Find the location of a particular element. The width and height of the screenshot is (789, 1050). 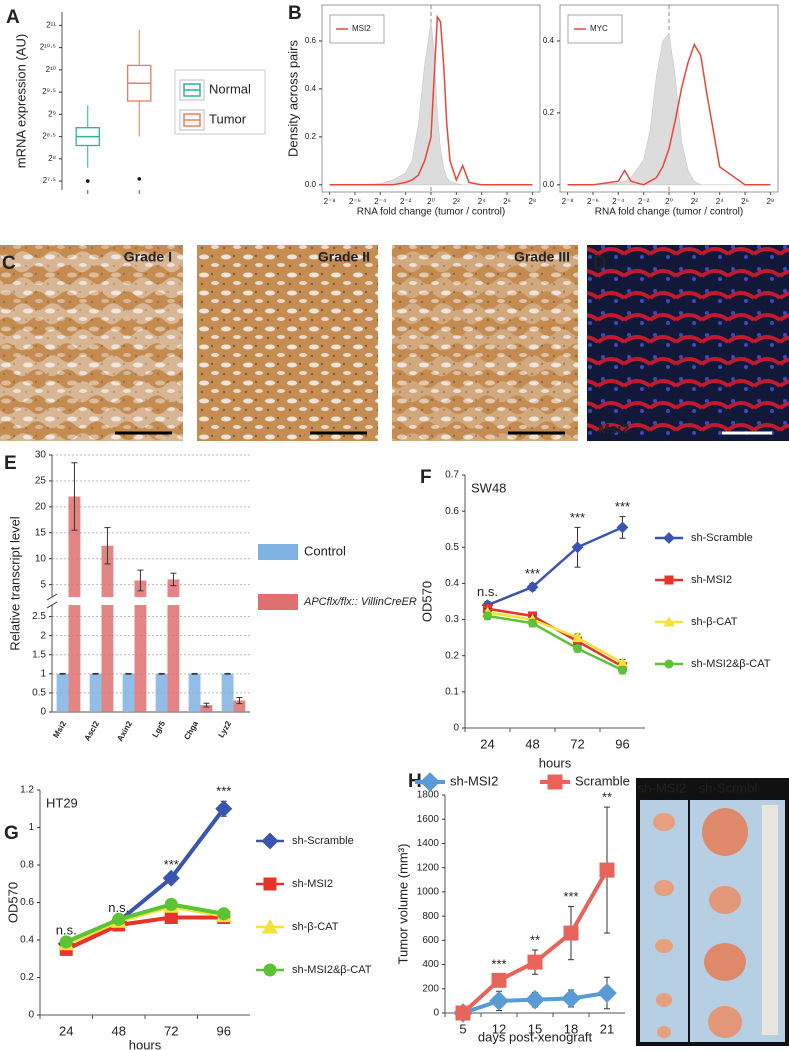

y-tick-label: 2¹⁰ is located at coordinates (51, 69).